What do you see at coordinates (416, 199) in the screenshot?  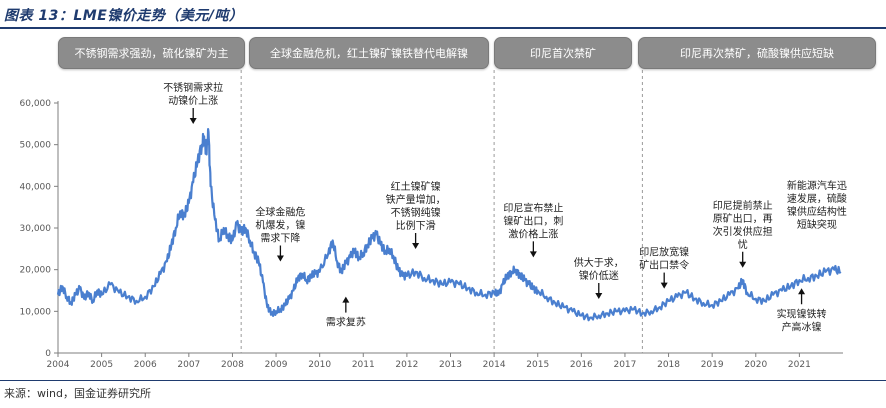 I see `annotation-line: 铁产量增加，` at bounding box center [416, 199].